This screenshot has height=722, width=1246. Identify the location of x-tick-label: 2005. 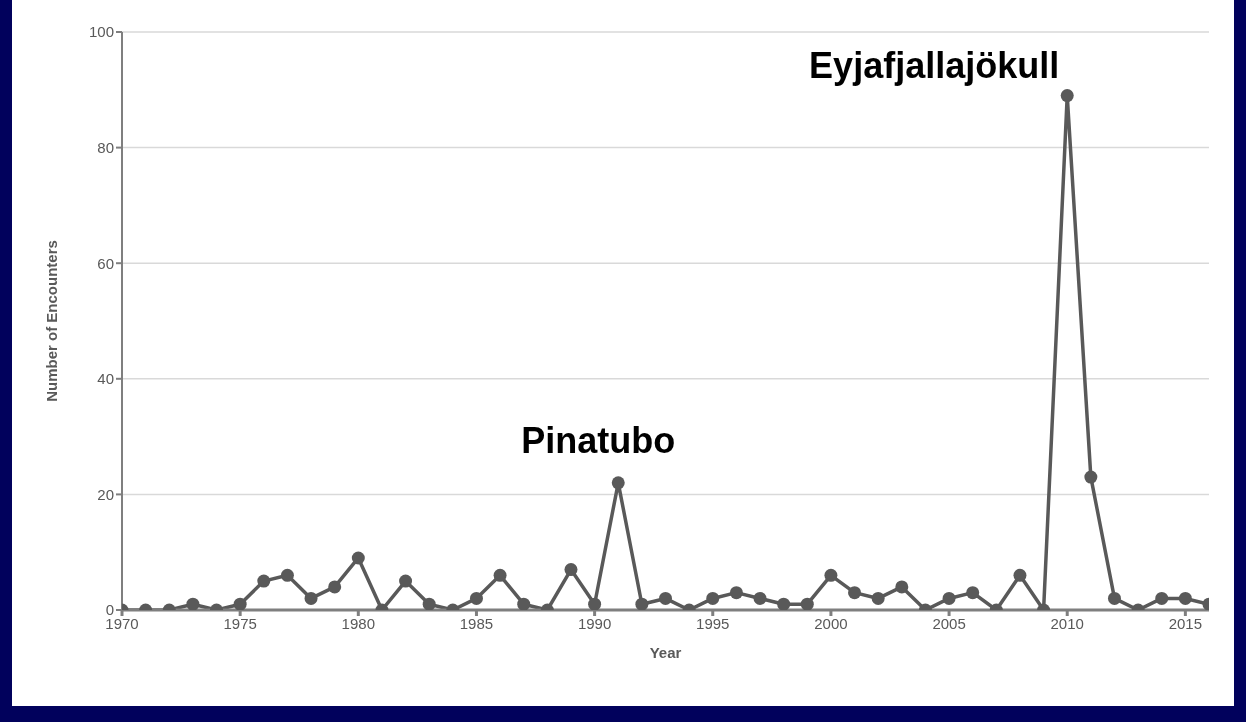
(949, 623).